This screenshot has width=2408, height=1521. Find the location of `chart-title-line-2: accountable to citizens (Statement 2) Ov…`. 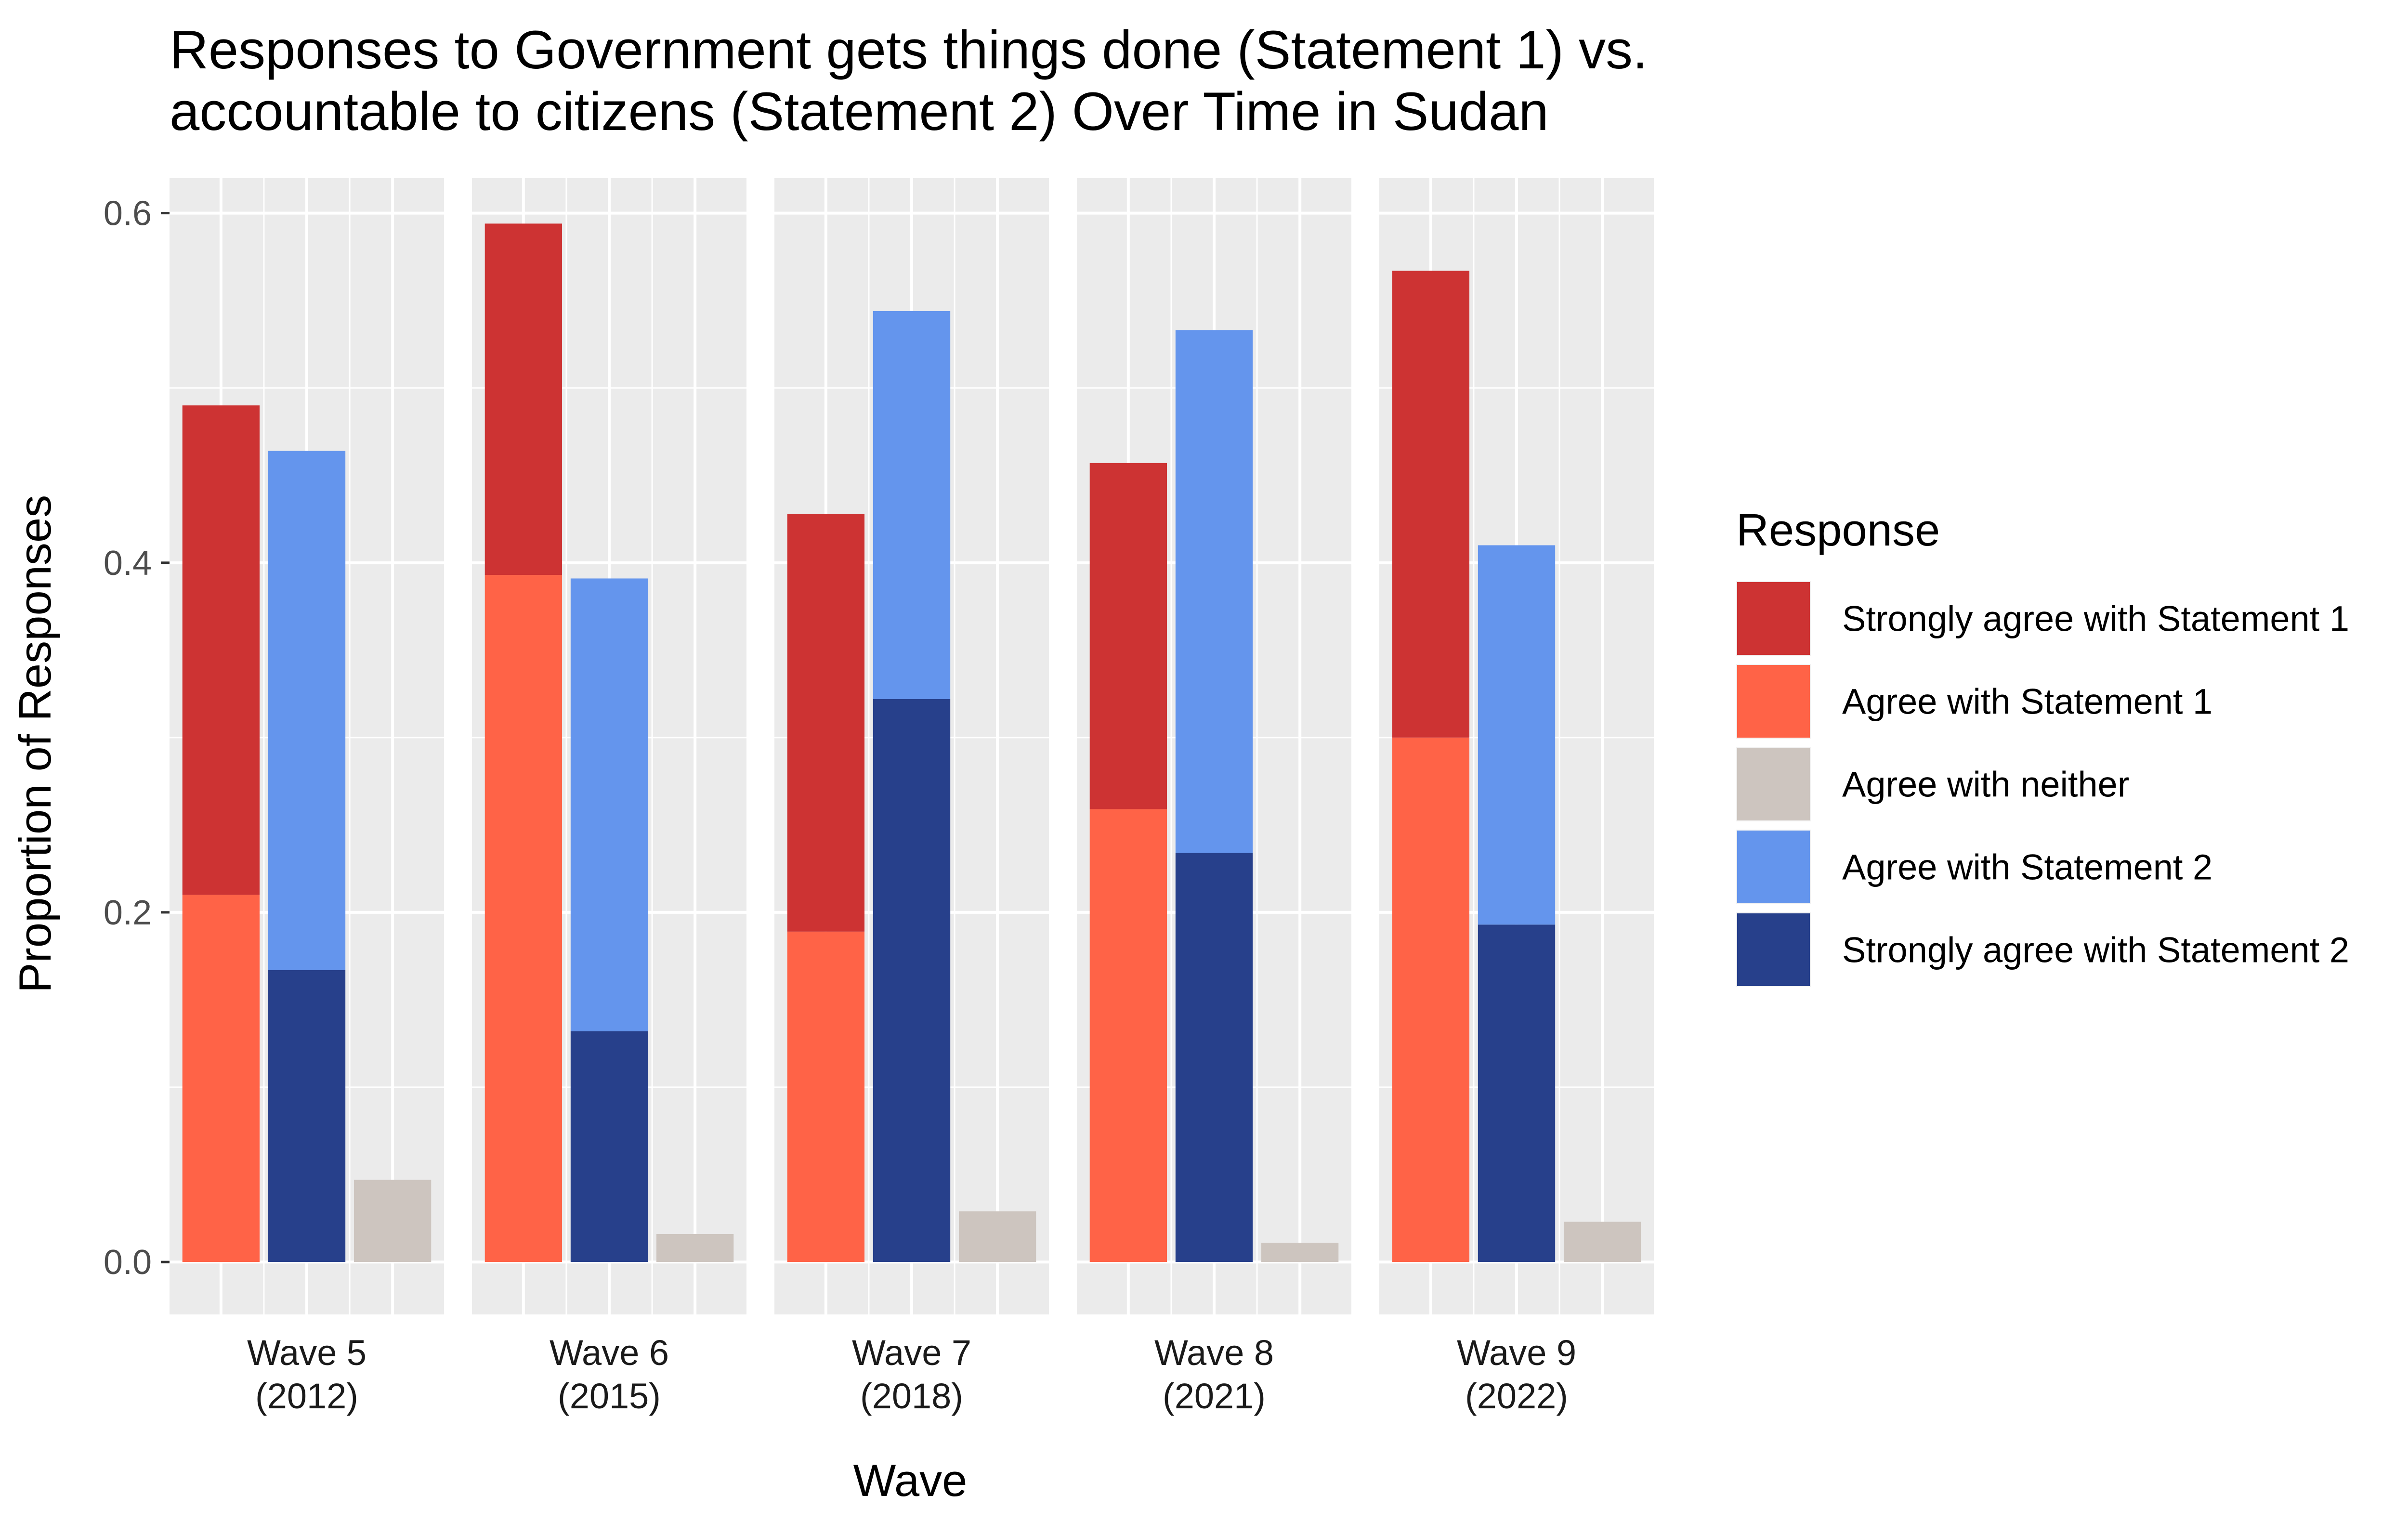

chart-title-line-2: accountable to citizens (Statement 2) Ov… is located at coordinates (859, 111).